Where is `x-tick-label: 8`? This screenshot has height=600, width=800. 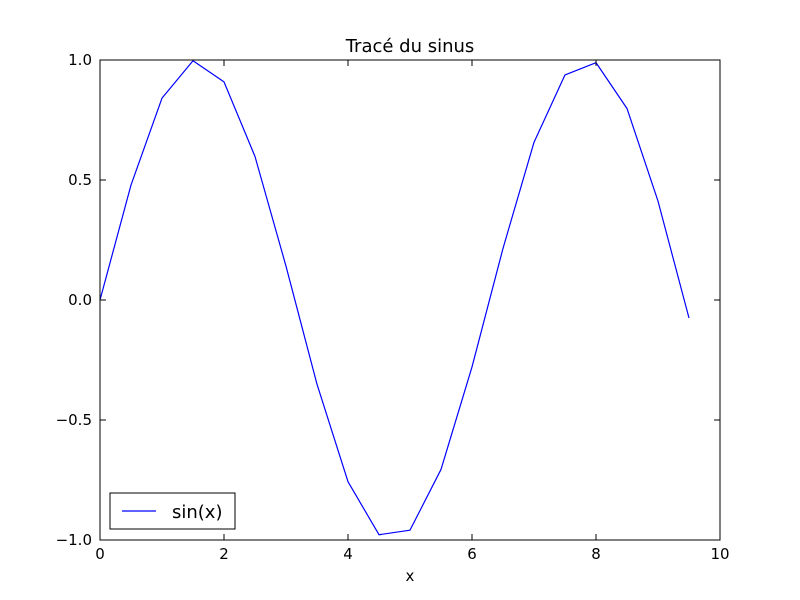
x-tick-label: 8 is located at coordinates (596, 554).